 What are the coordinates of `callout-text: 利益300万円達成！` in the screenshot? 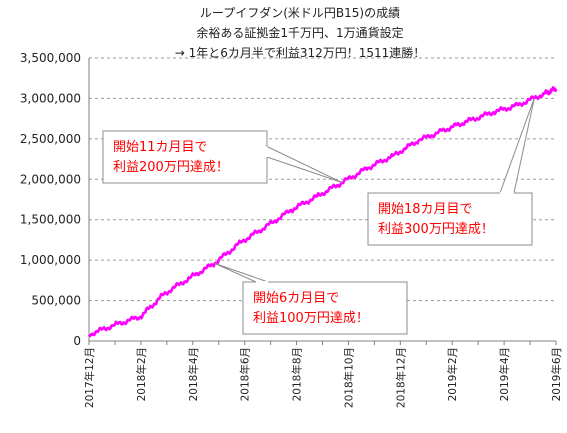 It's located at (436, 229).